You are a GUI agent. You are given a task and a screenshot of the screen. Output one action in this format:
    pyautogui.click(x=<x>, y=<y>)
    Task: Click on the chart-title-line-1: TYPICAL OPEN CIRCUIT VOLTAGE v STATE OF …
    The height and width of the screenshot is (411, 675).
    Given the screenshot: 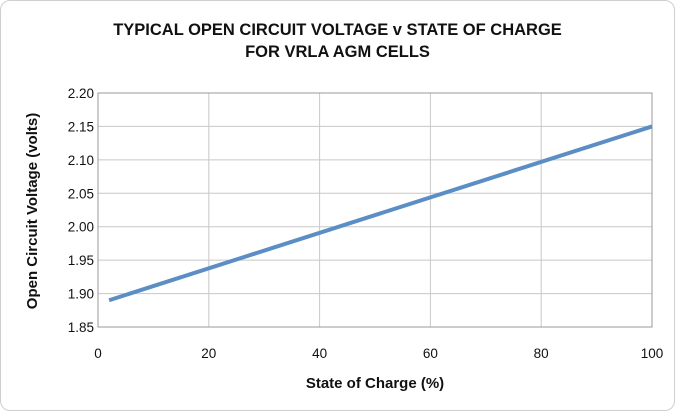 What is the action you would take?
    pyautogui.click(x=337, y=30)
    